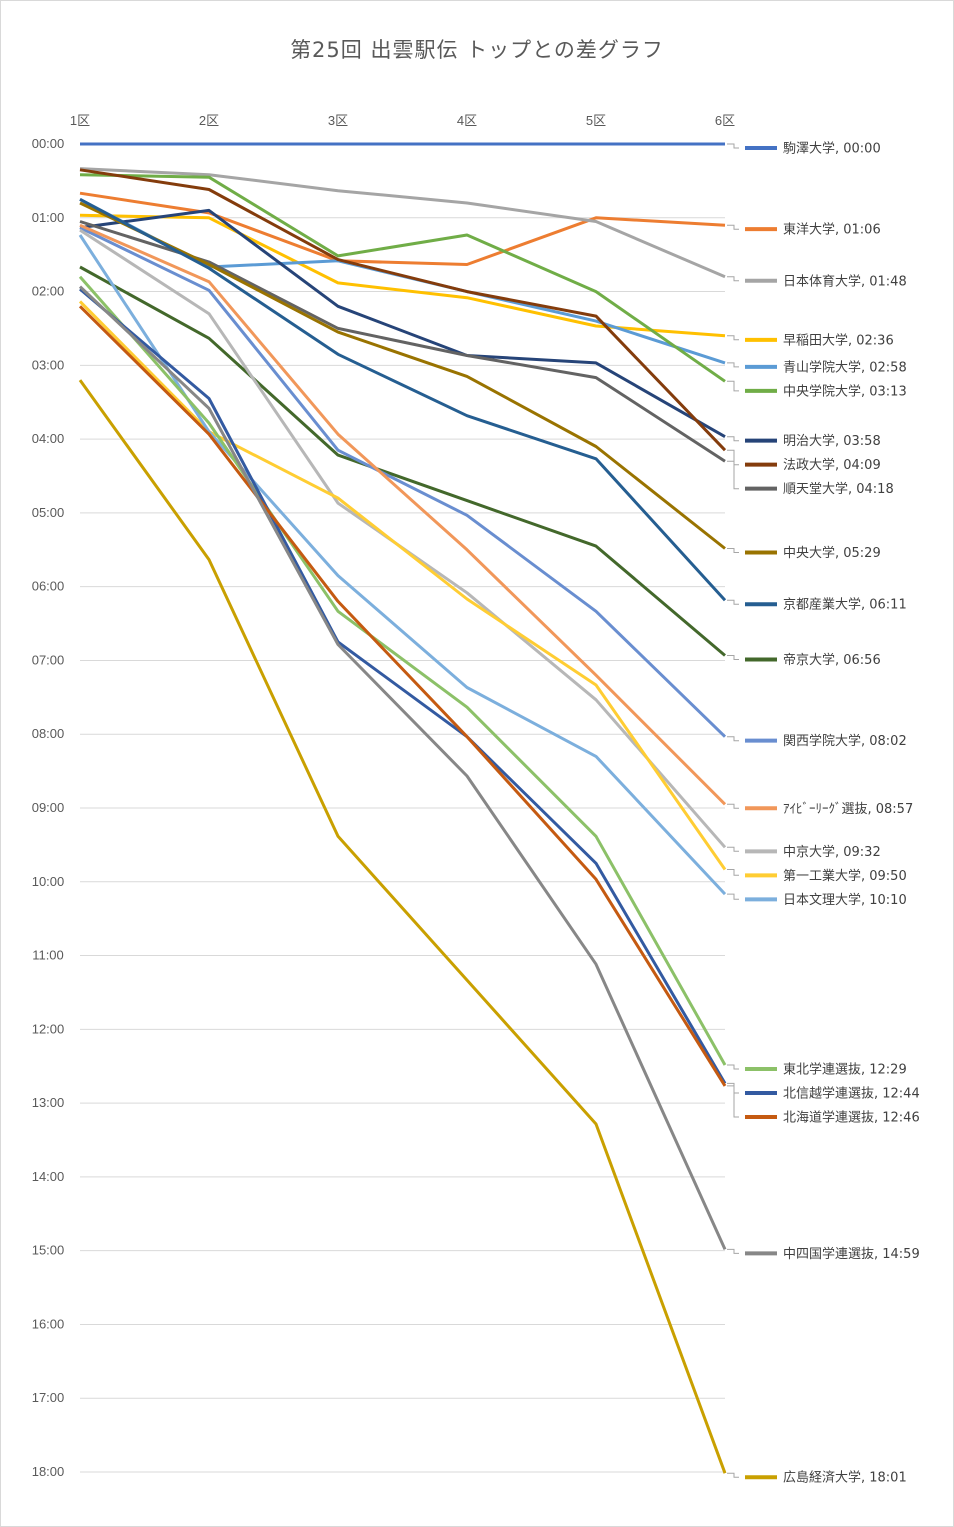 The width and height of the screenshot is (954, 1527). Describe the element at coordinates (832, 553) in the screenshot. I see `series-end-label: 中央大学, 05:29` at that location.